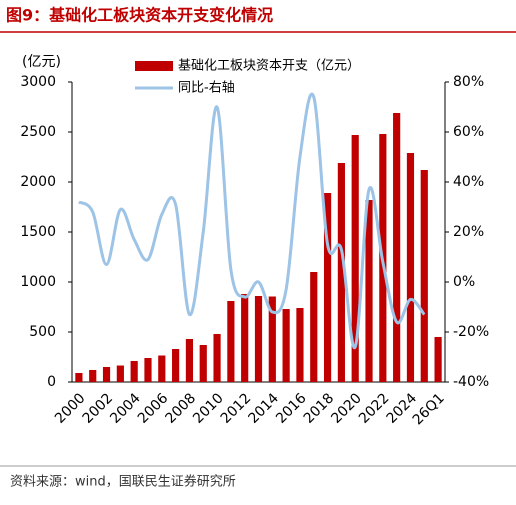  What do you see at coordinates (468, 232) in the screenshot?
I see `y2-tick-label: 20%` at bounding box center [468, 232].